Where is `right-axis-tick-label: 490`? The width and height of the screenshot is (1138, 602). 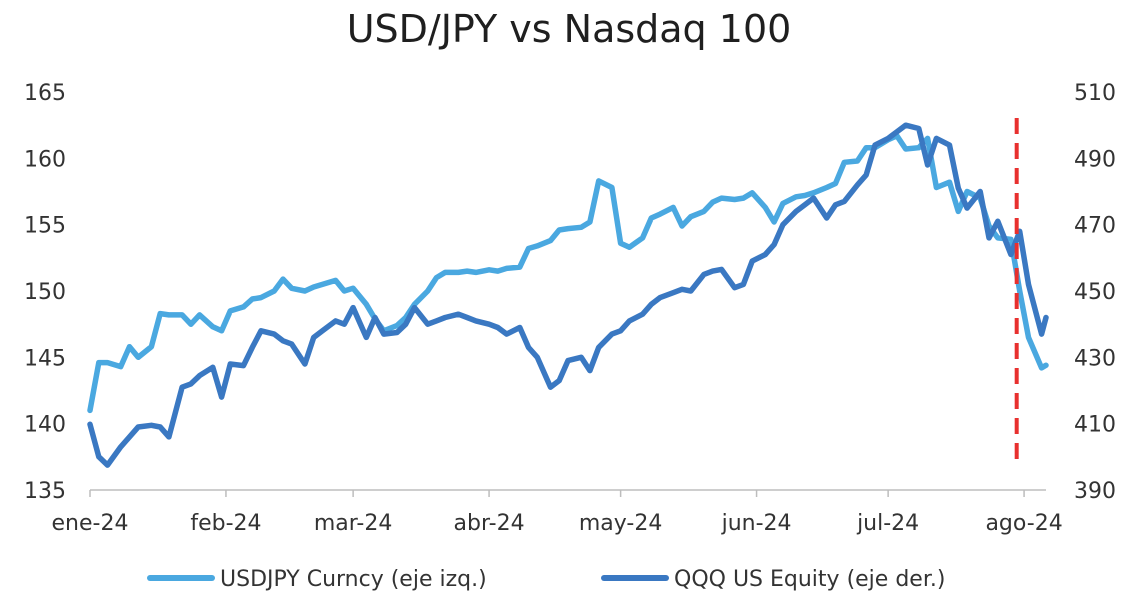
right-axis-tick-label: 490 is located at coordinates (1095, 159).